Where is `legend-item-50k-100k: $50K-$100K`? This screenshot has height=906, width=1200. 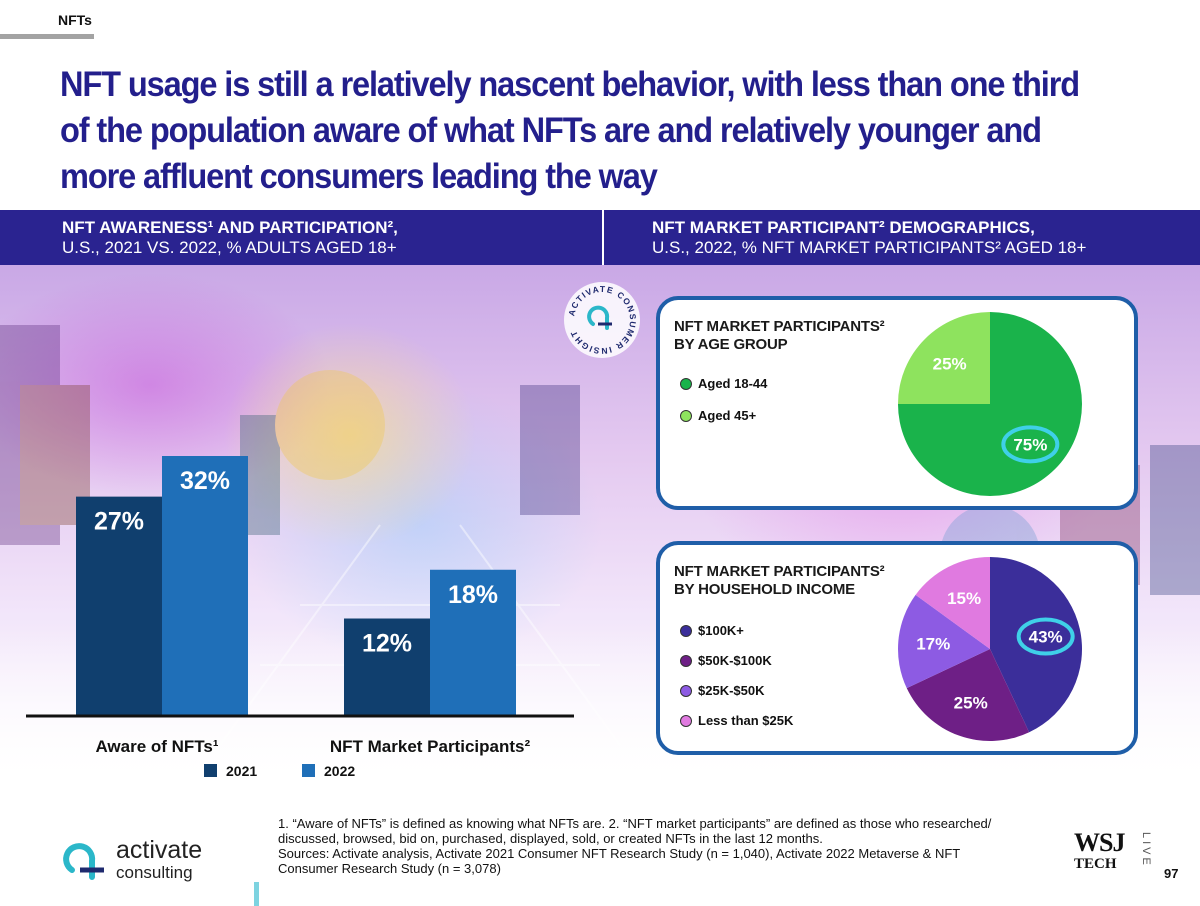 legend-item-50k-100k: $50K-$100K is located at coordinates (726, 660).